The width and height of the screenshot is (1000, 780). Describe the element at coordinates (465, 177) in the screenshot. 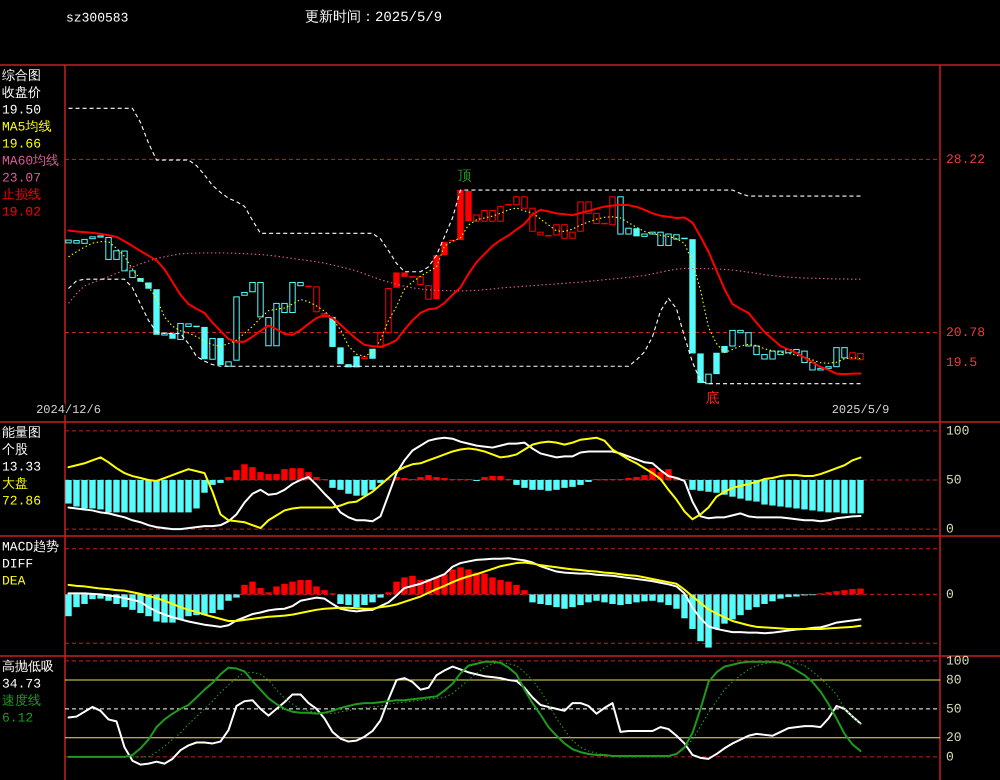

I see `annotation: 顶` at that location.